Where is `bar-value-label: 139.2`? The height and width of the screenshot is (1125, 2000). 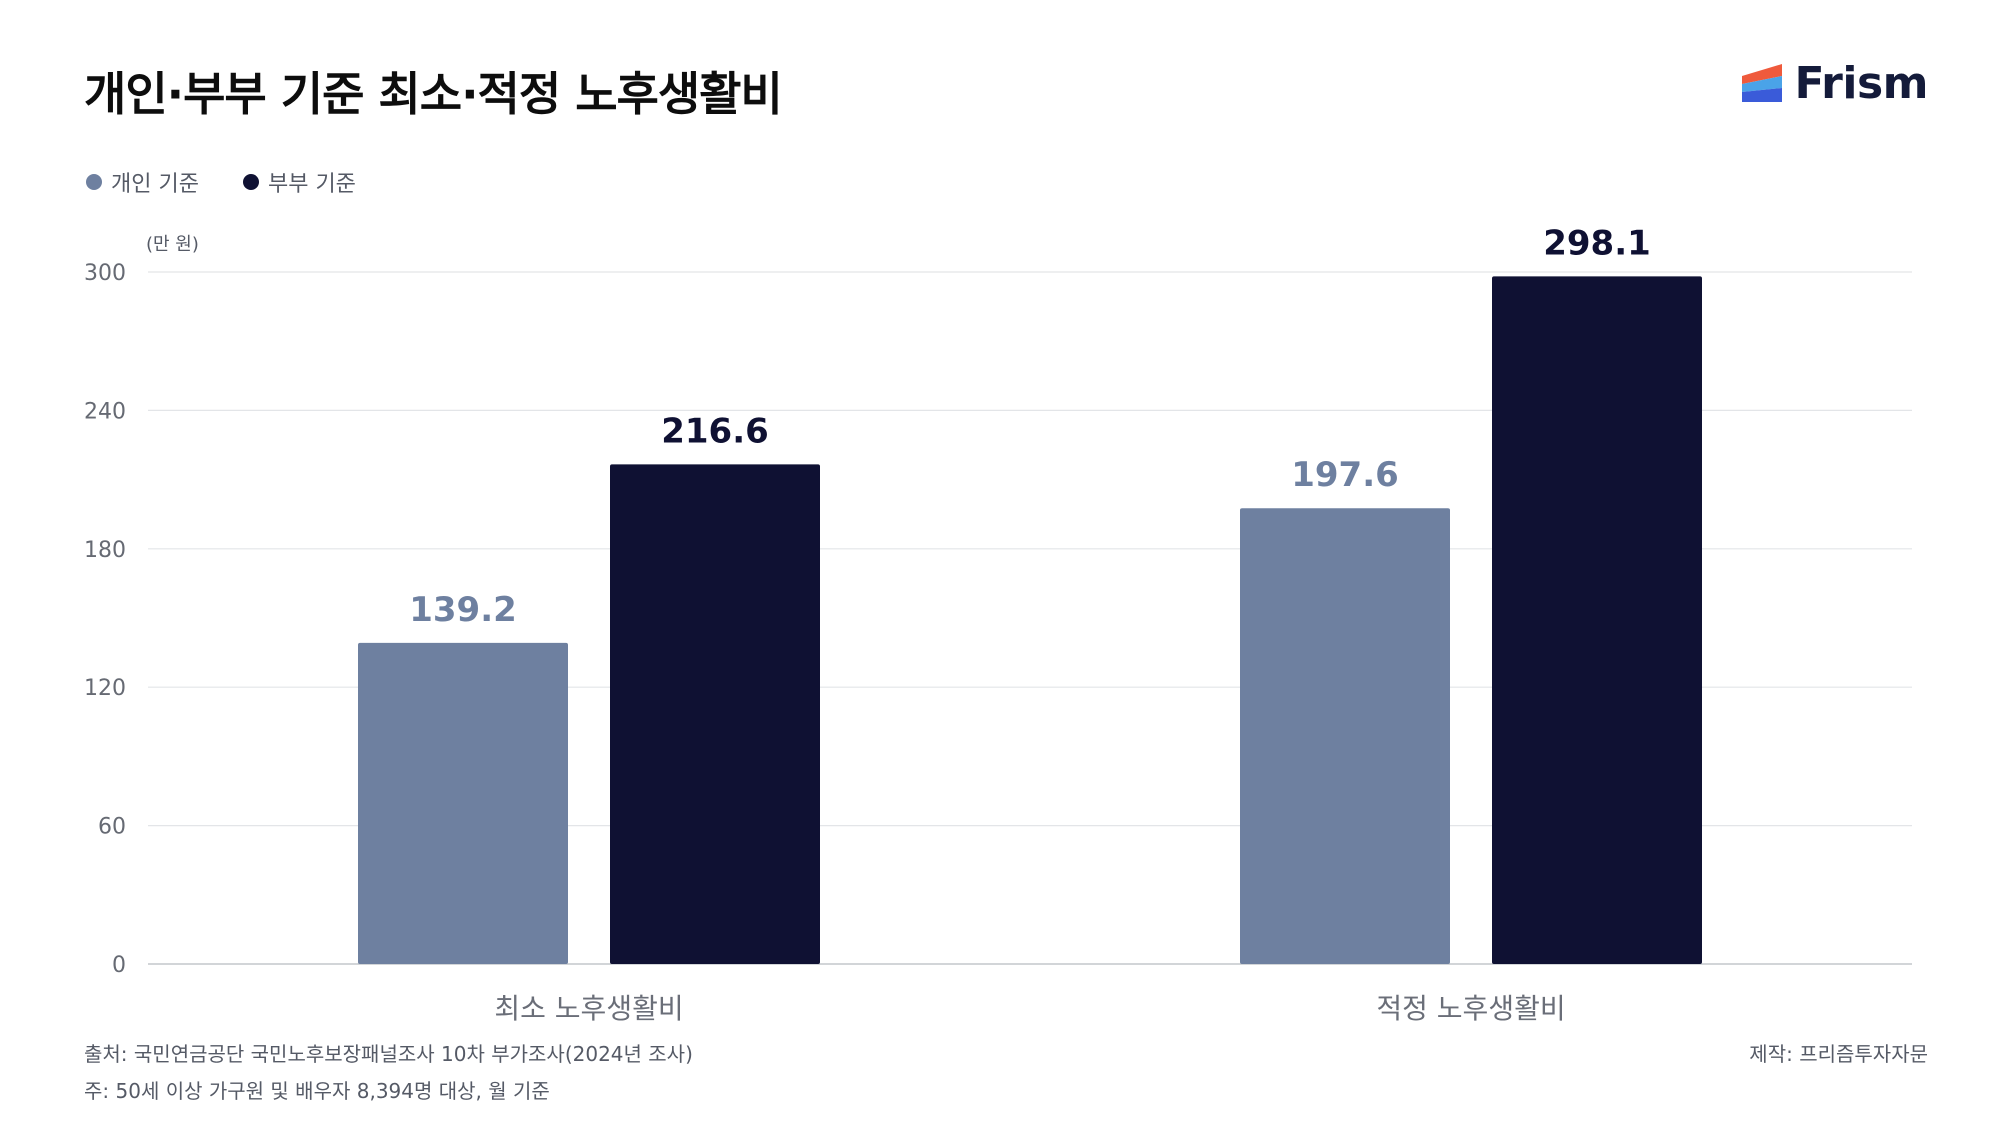
bar-value-label: 139.2 is located at coordinates (463, 610).